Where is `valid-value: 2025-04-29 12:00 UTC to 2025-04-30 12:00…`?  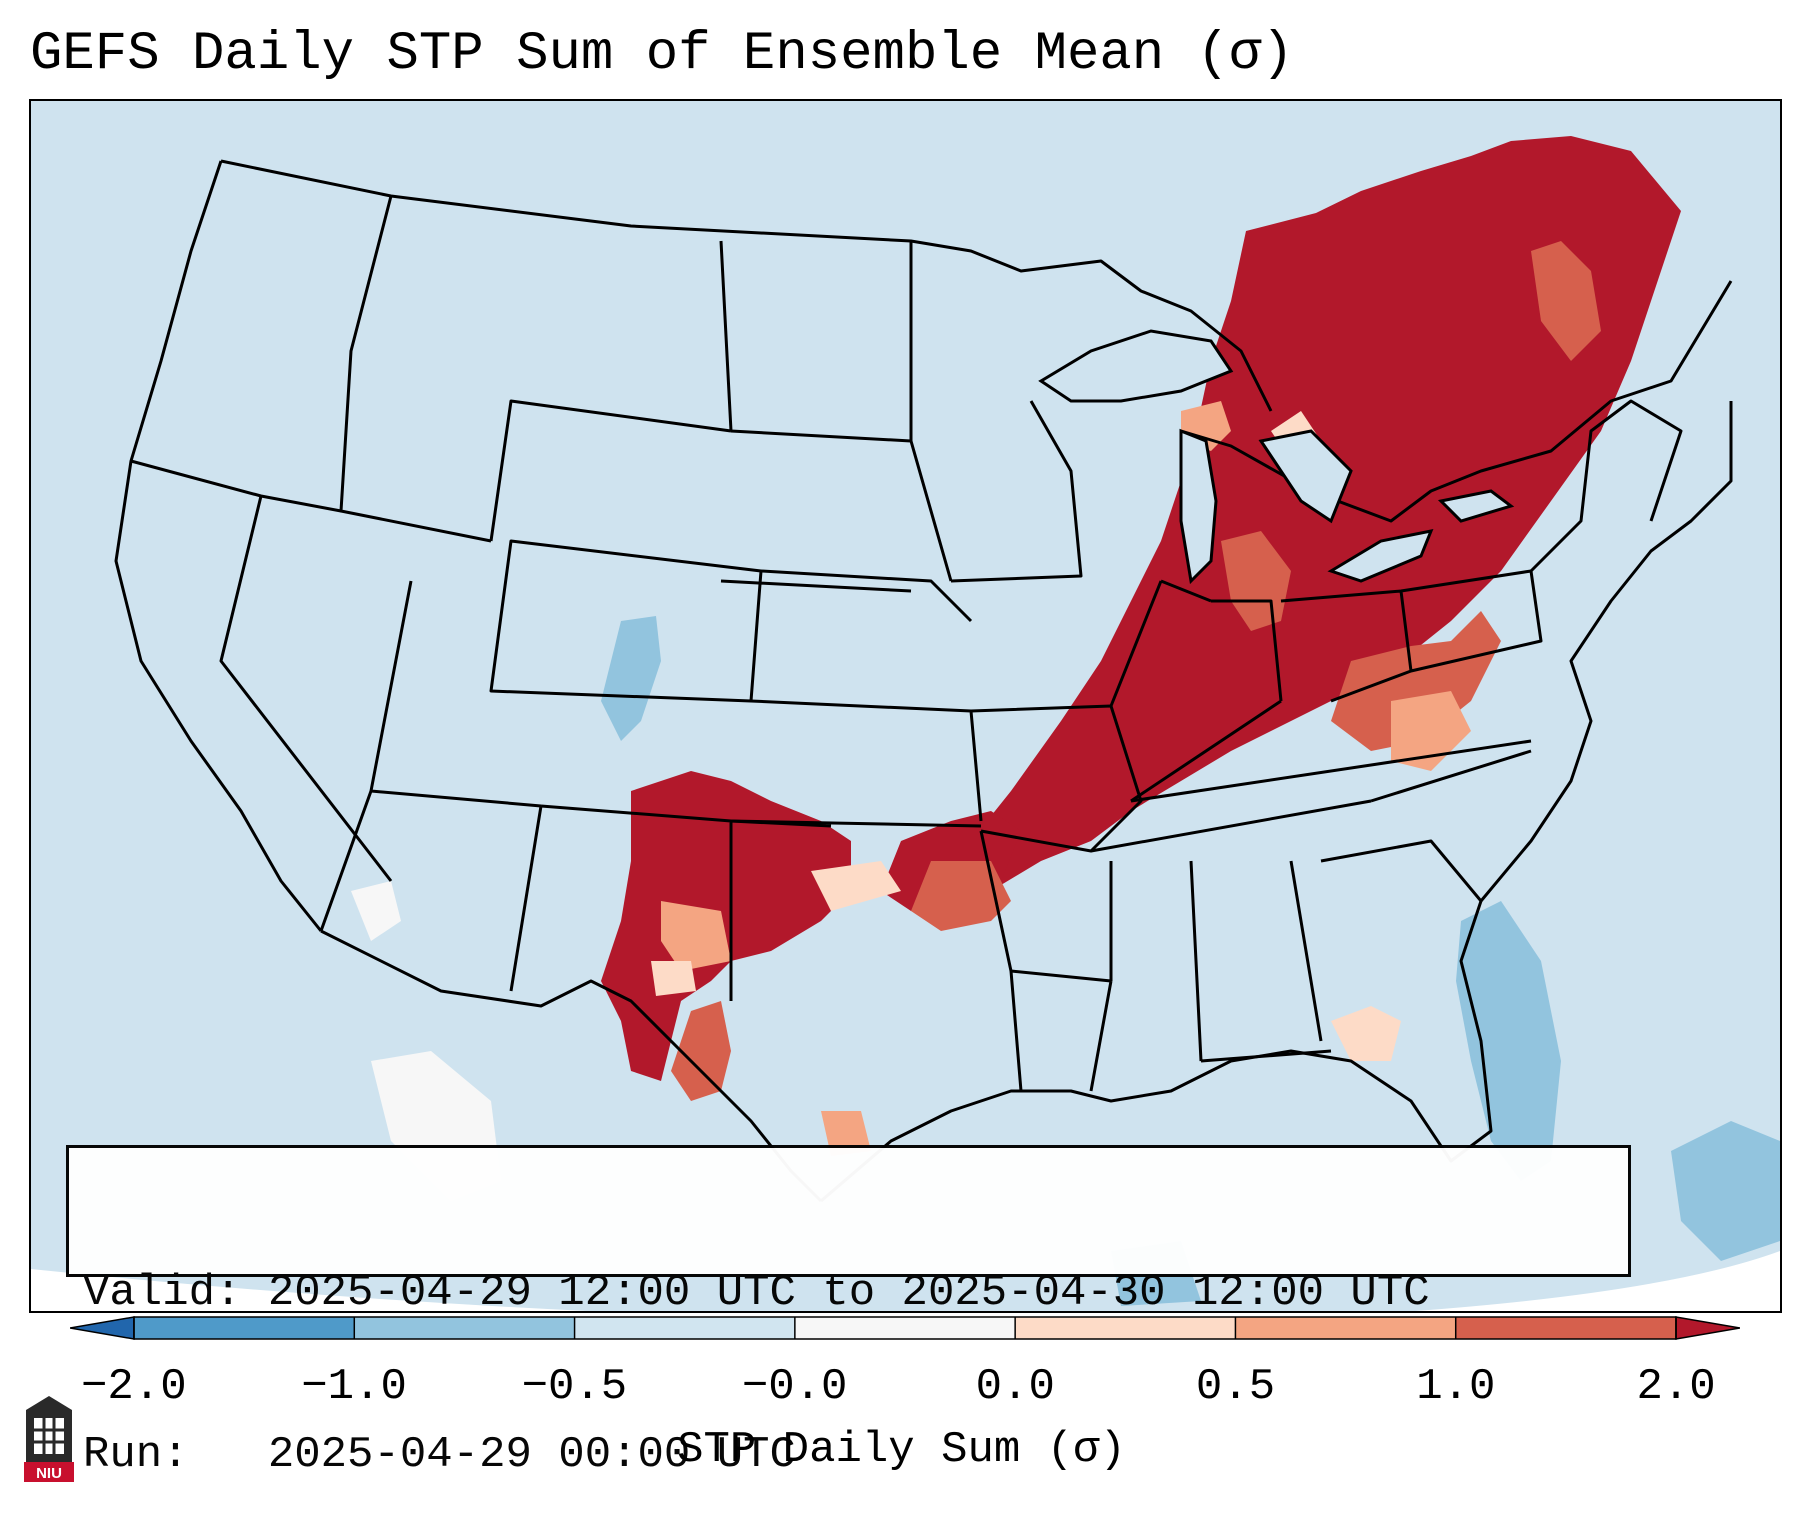 valid-value: 2025-04-29 12:00 UTC to 2025-04-30 12:00… is located at coordinates (848, 1293).